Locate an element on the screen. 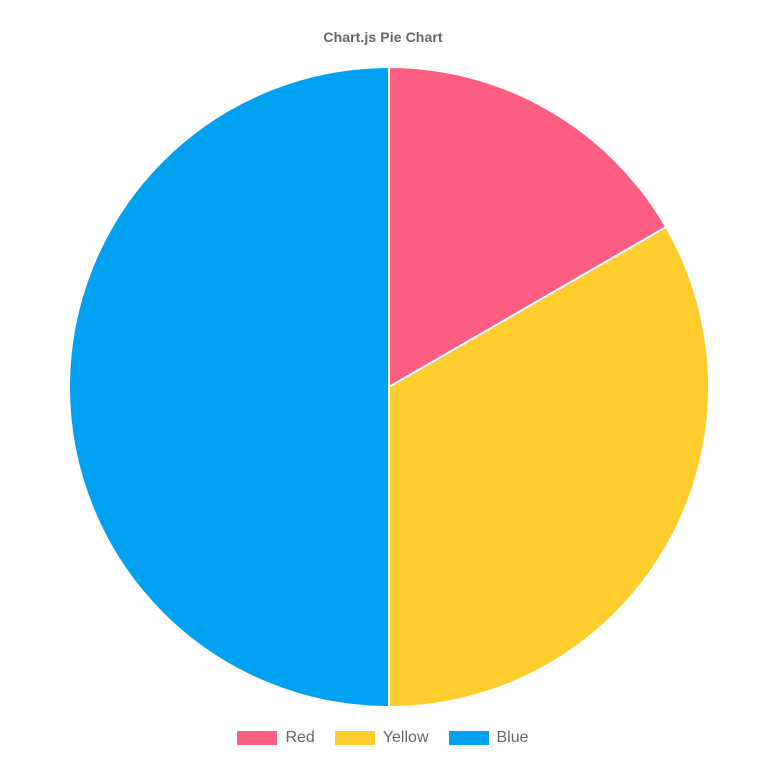 The width and height of the screenshot is (766, 775). legend-swatch-yellow is located at coordinates (354, 738).